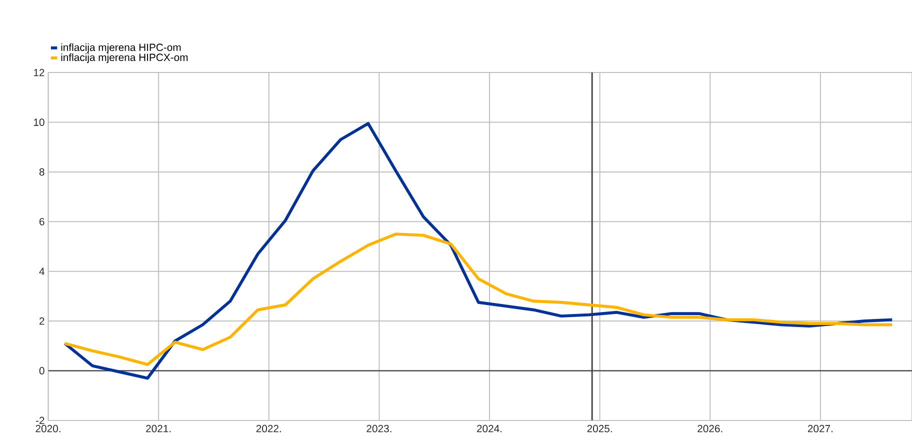 This screenshot has height=445, width=912. What do you see at coordinates (124, 58) in the screenshot?
I see `legend-label: inflacija mjerena HIPCX-om` at bounding box center [124, 58].